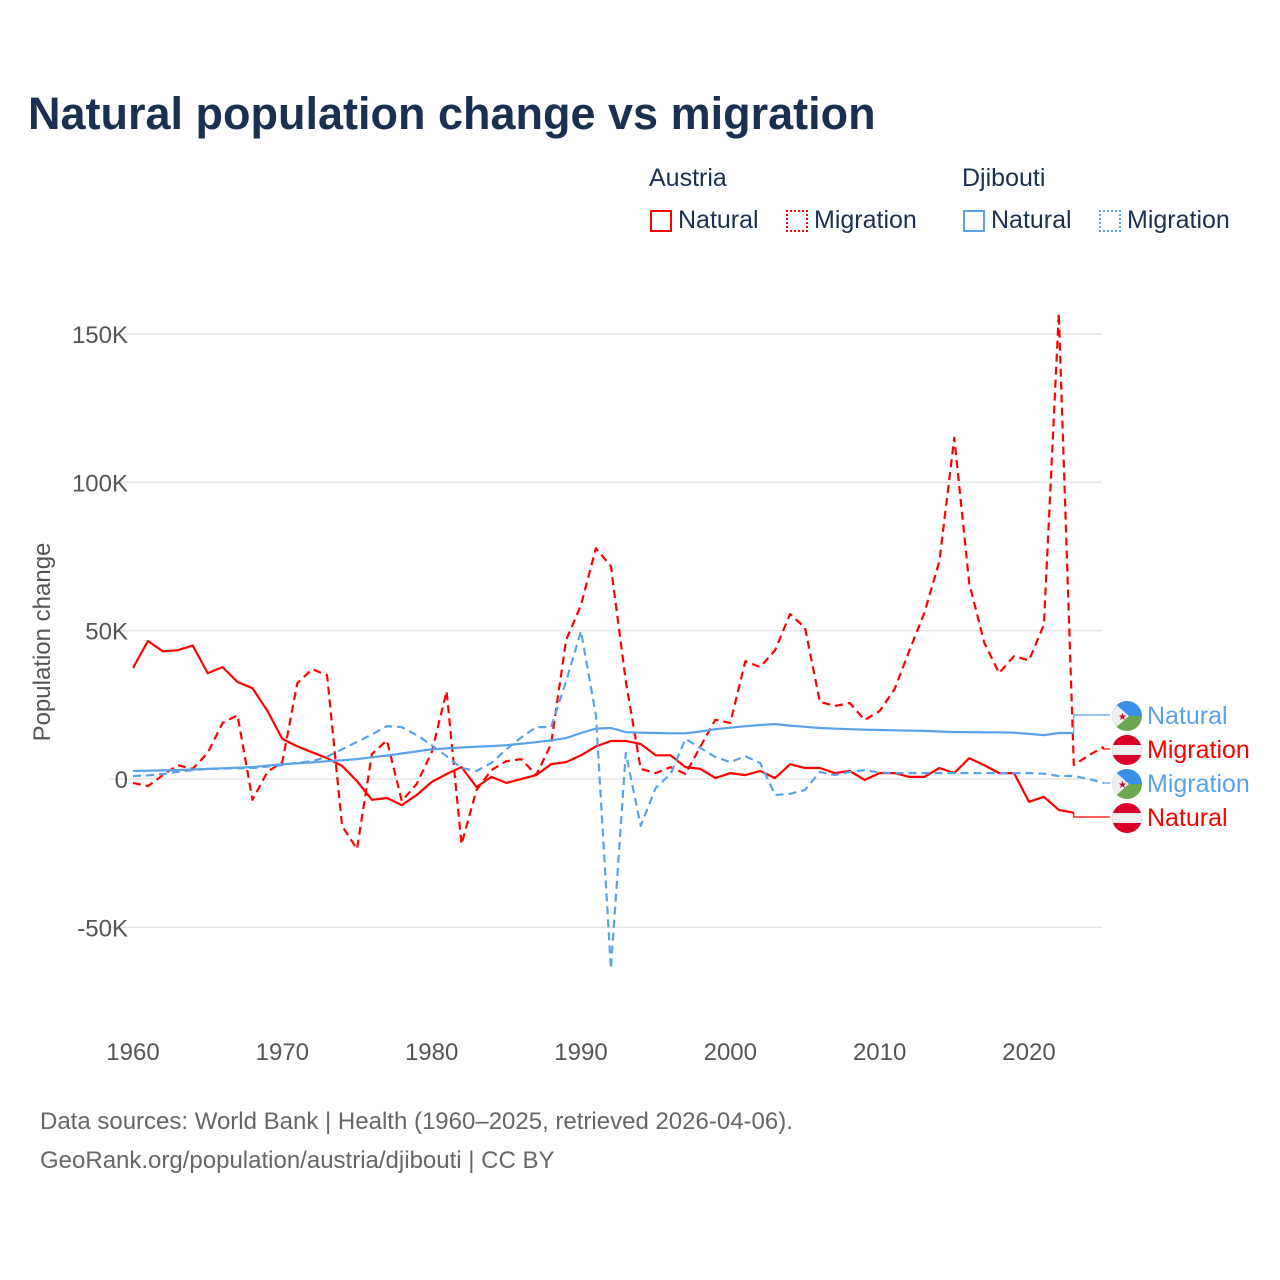  What do you see at coordinates (102, 928) in the screenshot?
I see `y-tick-label: -50K` at bounding box center [102, 928].